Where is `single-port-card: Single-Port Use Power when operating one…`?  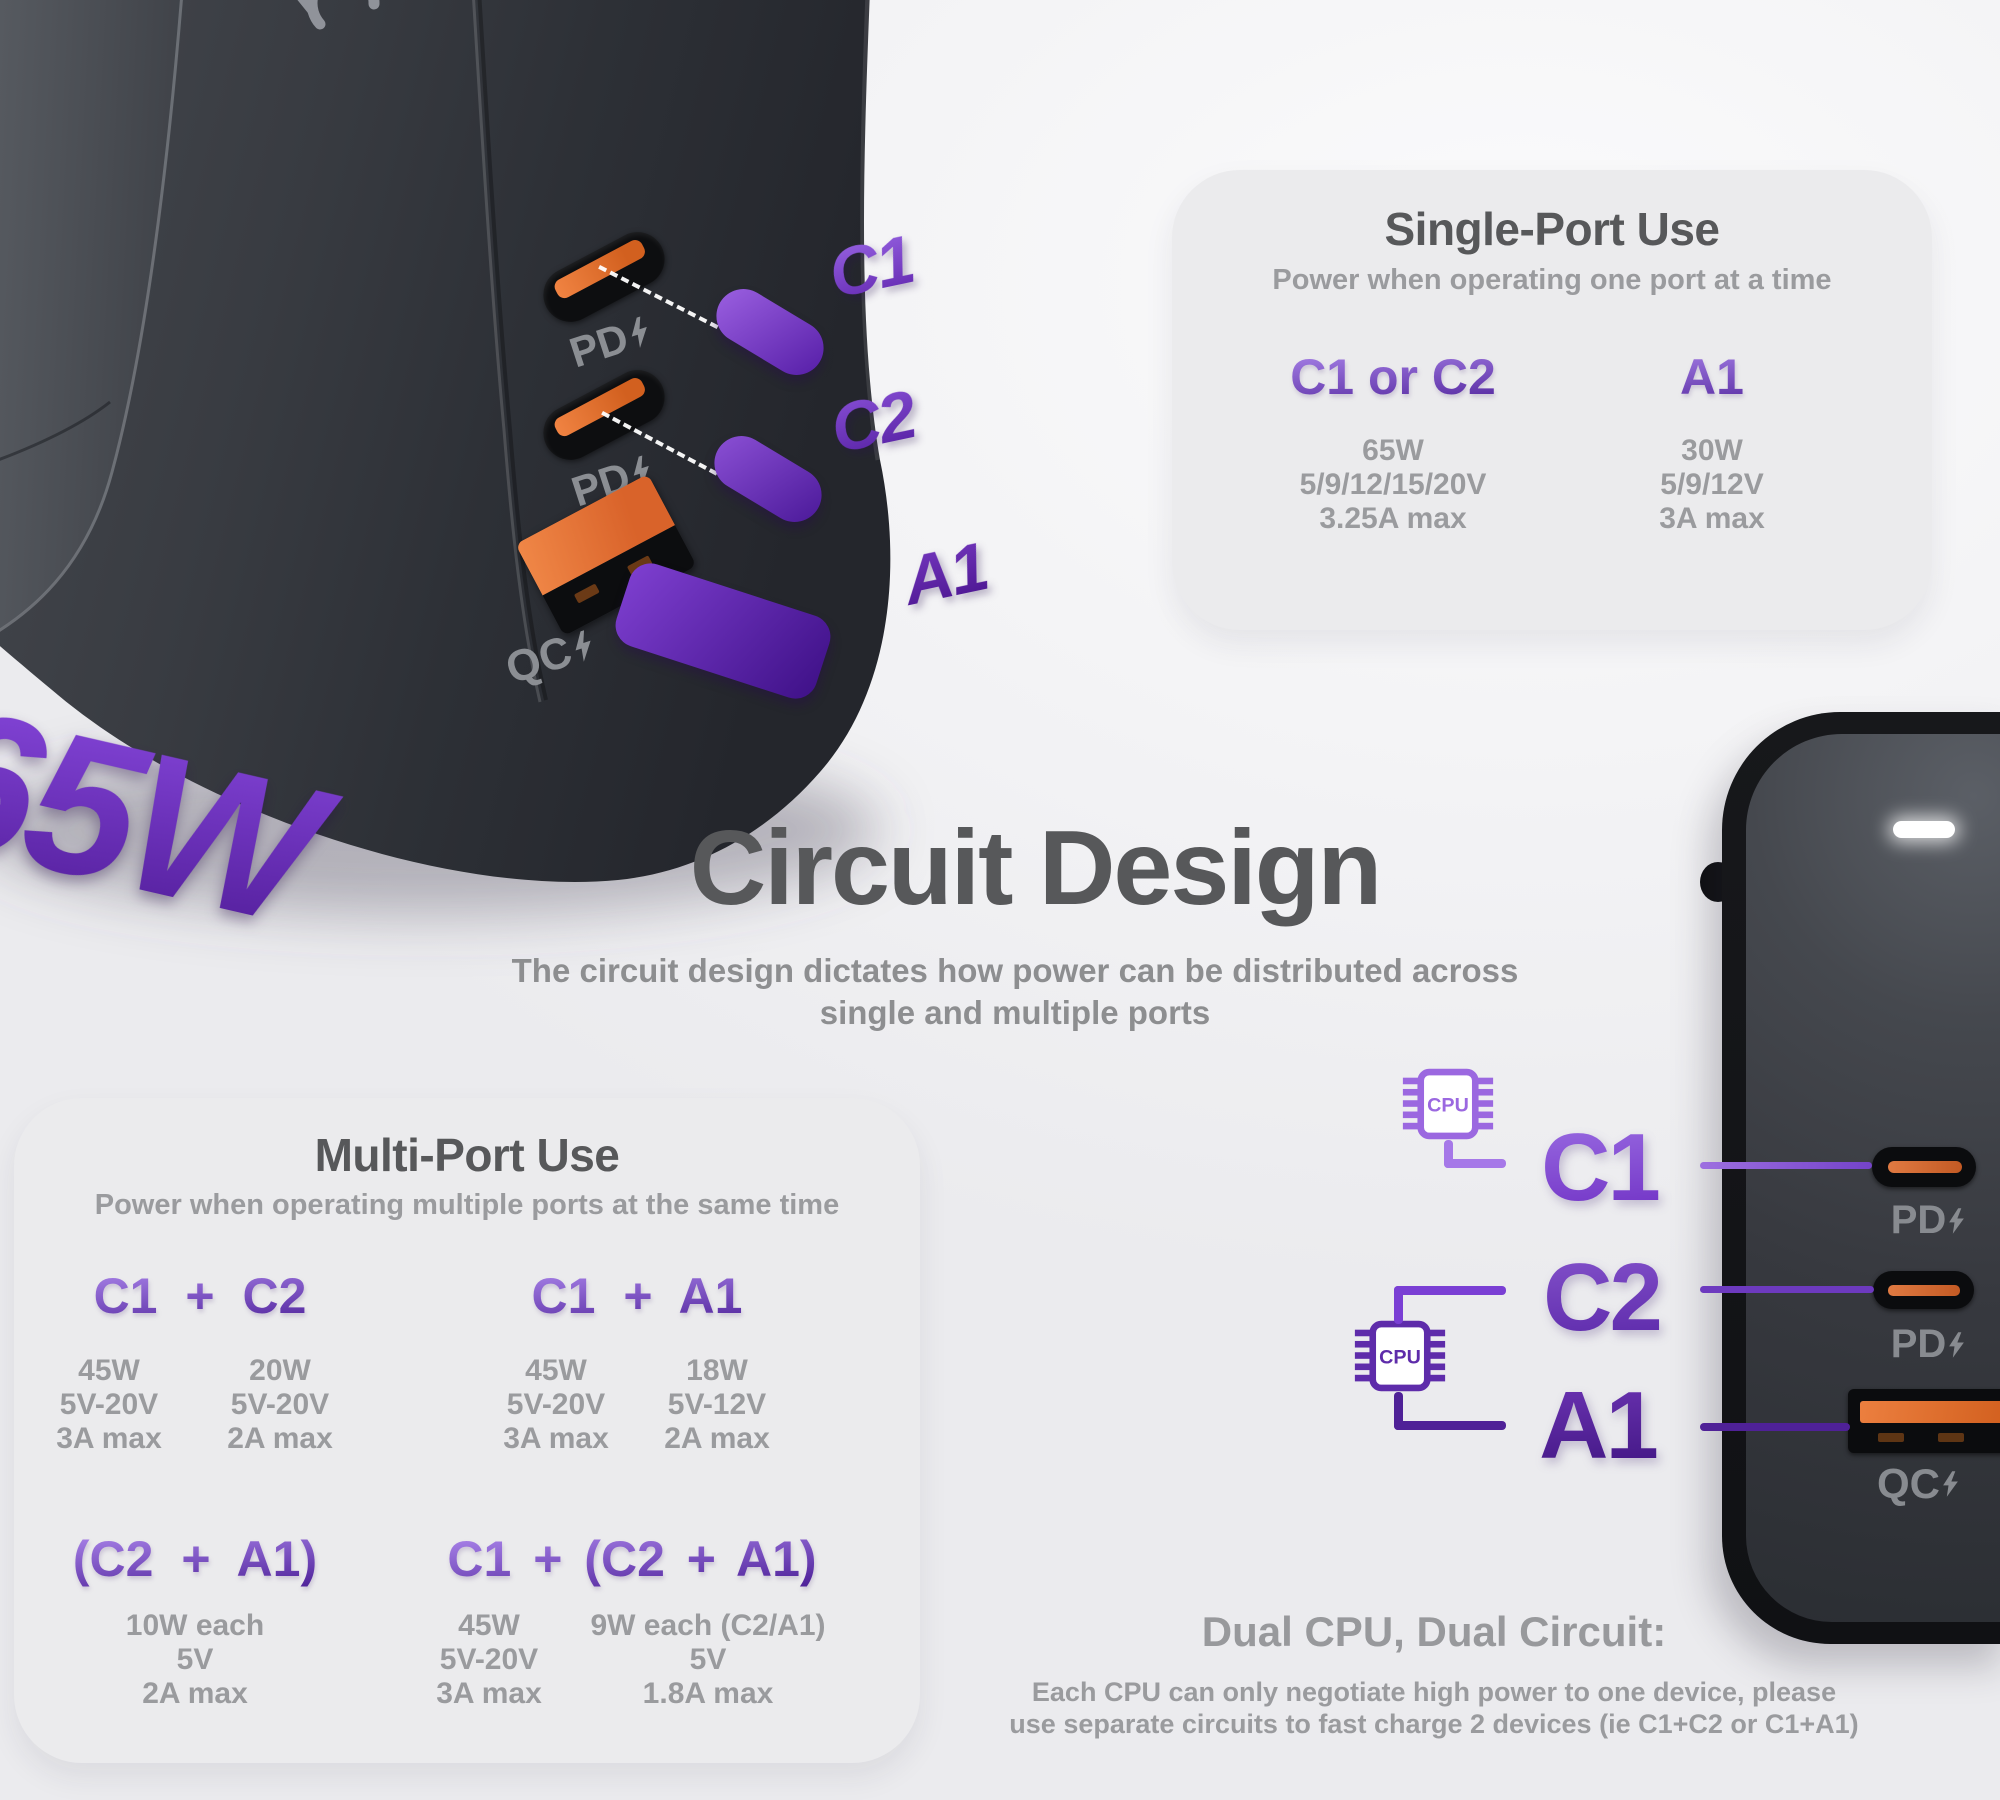 single-port-card: Single-Port Use Power when operating one… is located at coordinates (1552, 400).